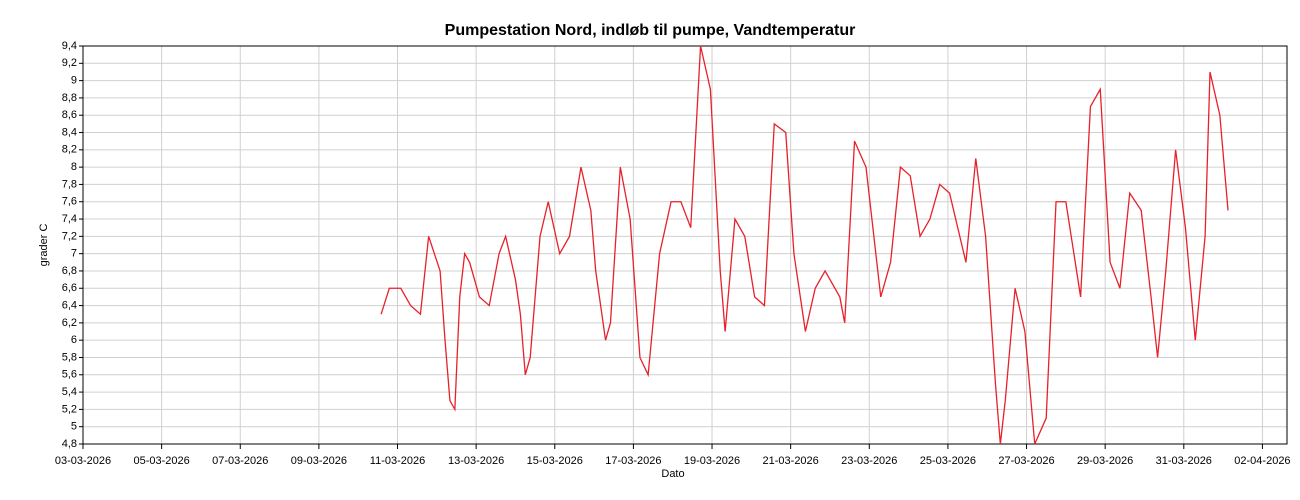 The width and height of the screenshot is (1300, 500). Describe the element at coordinates (69, 150) in the screenshot. I see `y-tick-label: 8,2` at that location.